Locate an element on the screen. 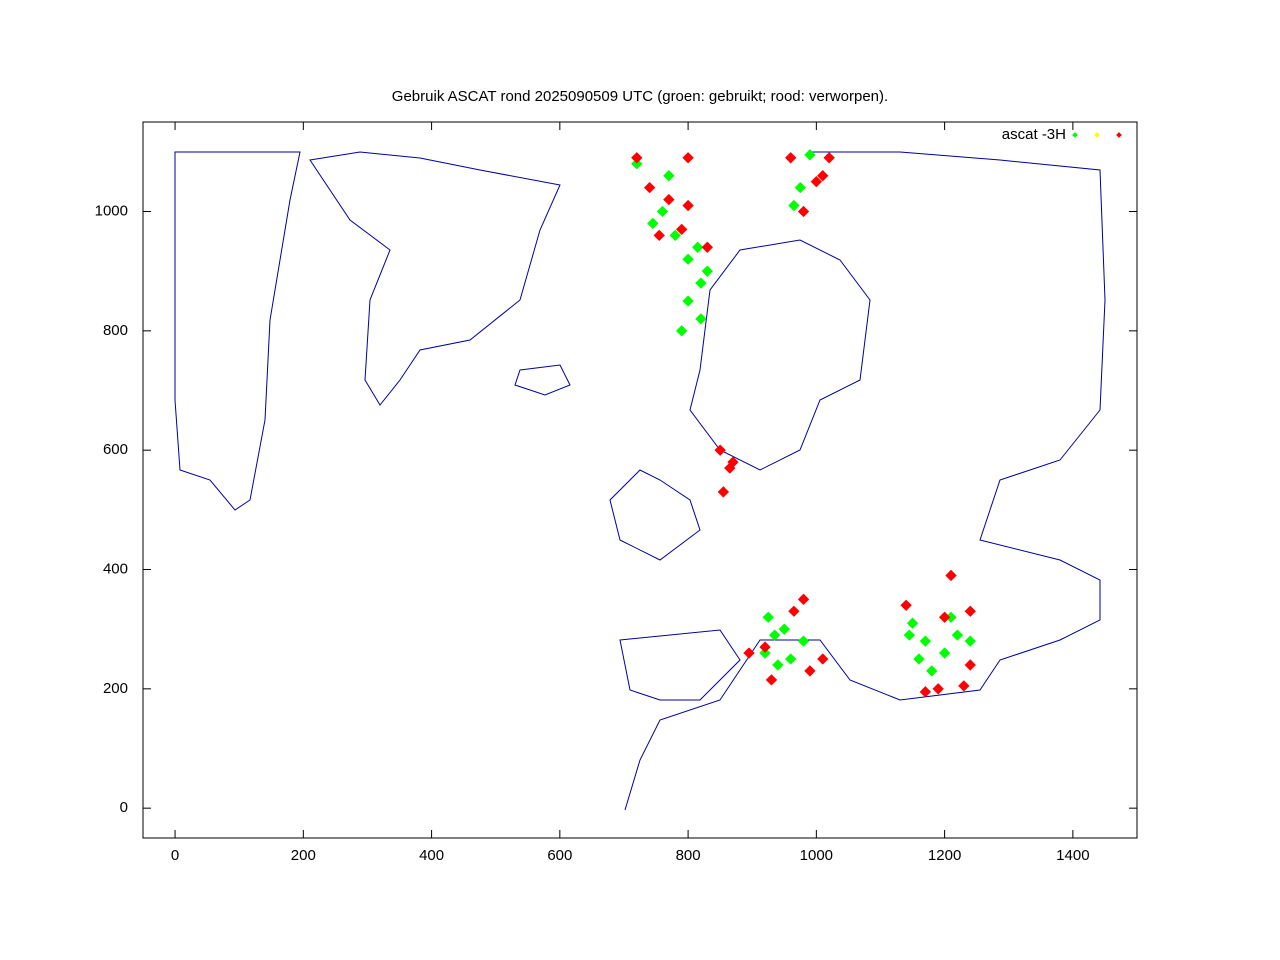 Image resolution: width=1280 pixels, height=960 pixels. y-tick-label: 800 is located at coordinates (115, 330).